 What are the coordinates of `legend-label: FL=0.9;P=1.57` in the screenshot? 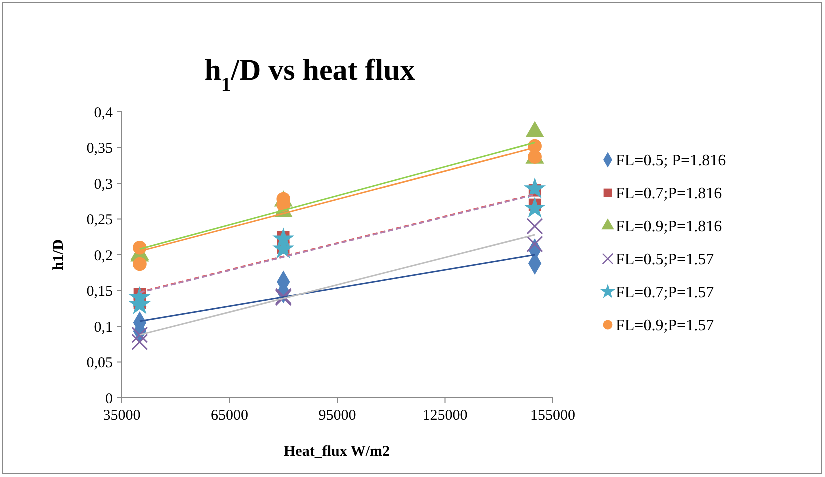 It's located at (665, 326).